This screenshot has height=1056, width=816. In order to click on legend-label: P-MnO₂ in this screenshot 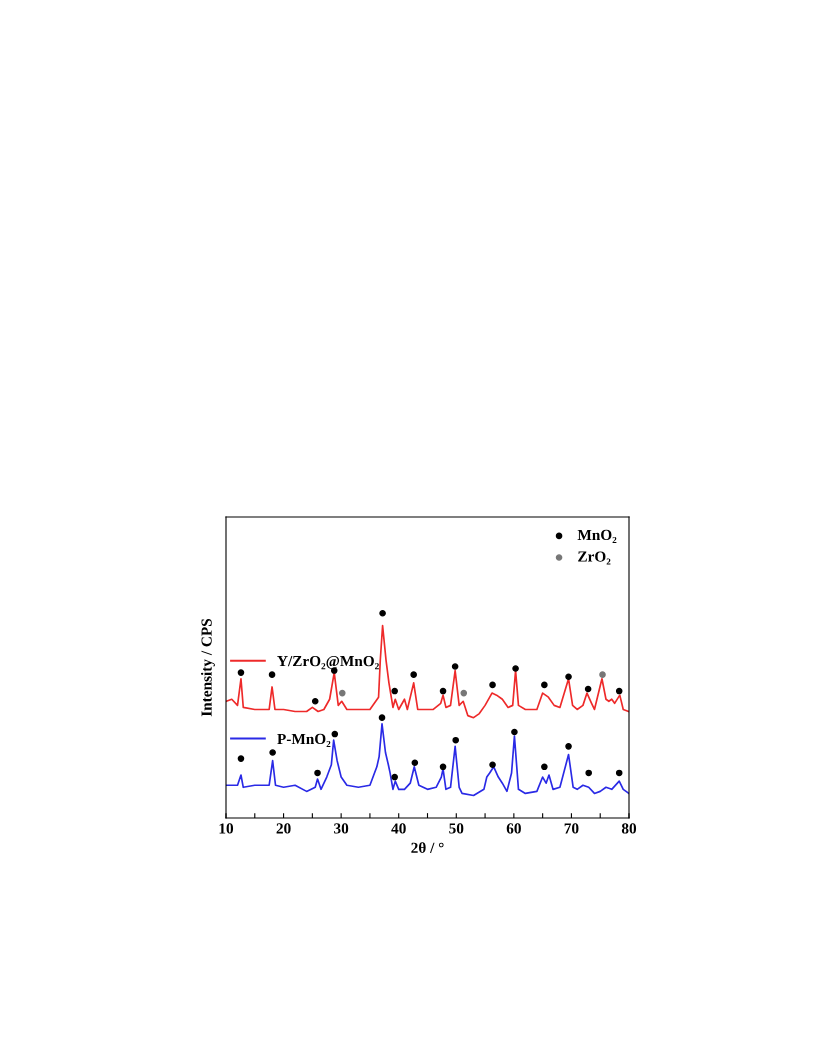, I will do `click(304, 740)`.